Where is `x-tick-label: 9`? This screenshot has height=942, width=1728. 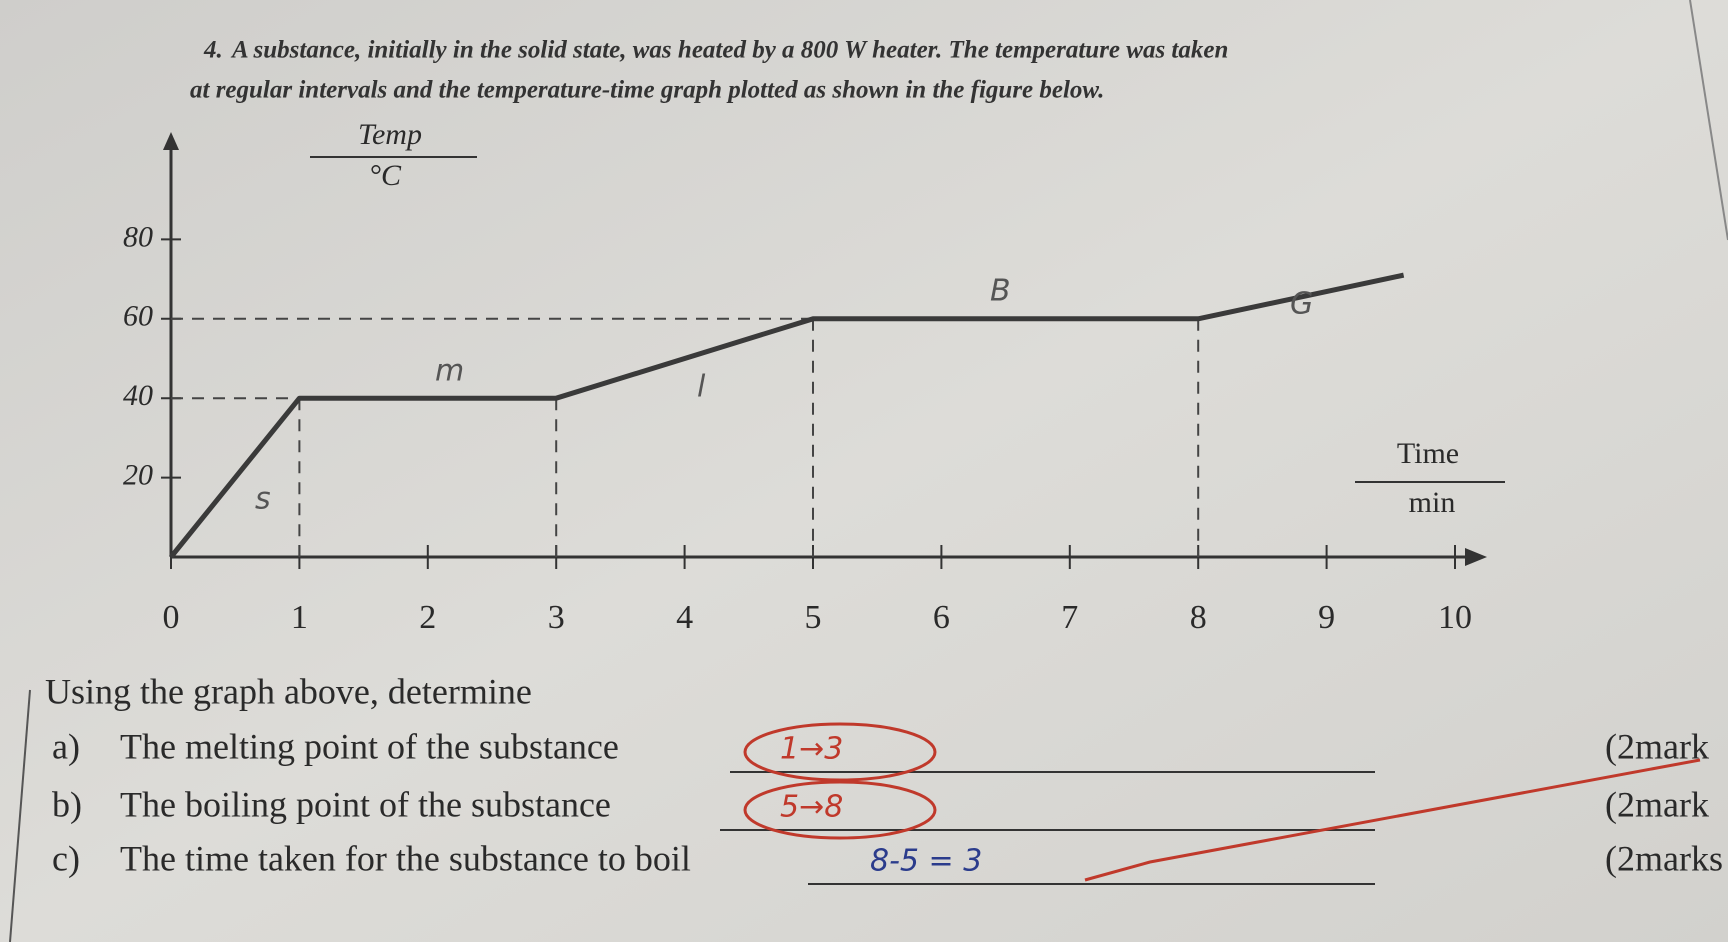
x-tick-label: 9 is located at coordinates (1326, 617).